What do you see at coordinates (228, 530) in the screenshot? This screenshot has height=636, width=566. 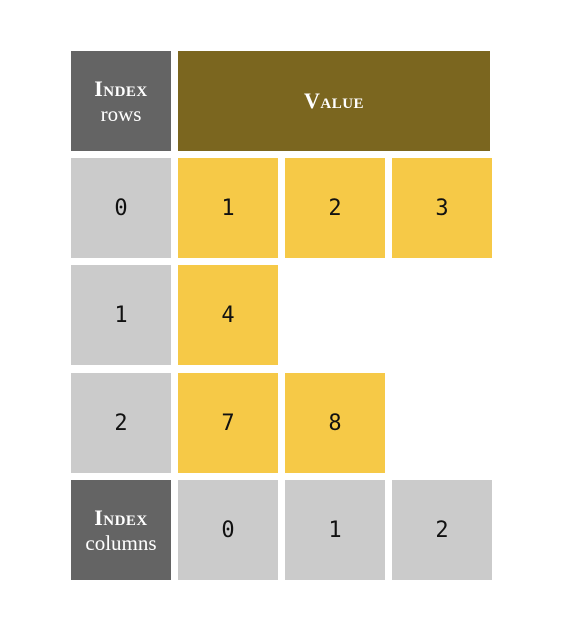 I see `column-index-0: 0` at bounding box center [228, 530].